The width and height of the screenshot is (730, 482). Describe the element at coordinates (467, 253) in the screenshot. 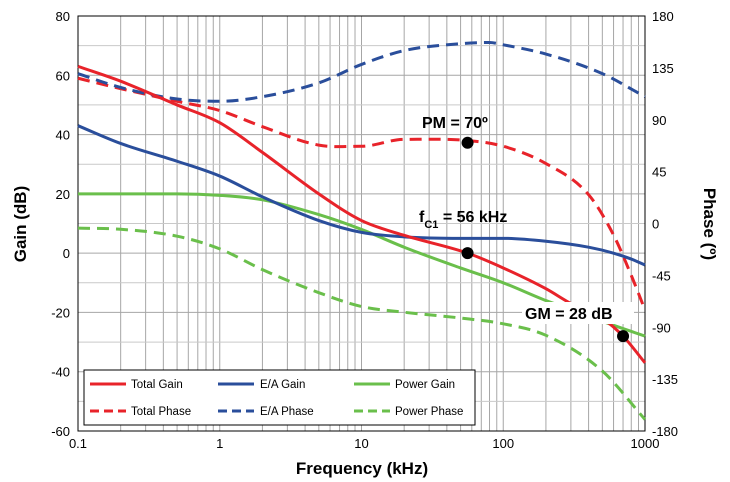

I see `crossover-marker` at that location.